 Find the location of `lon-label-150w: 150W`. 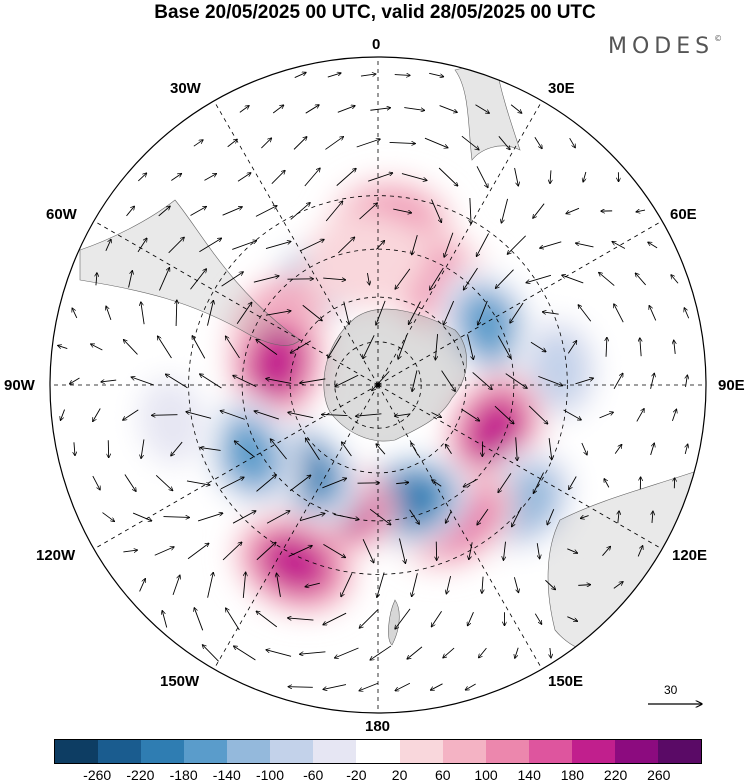

lon-label-150w: 150W is located at coordinates (180, 681).